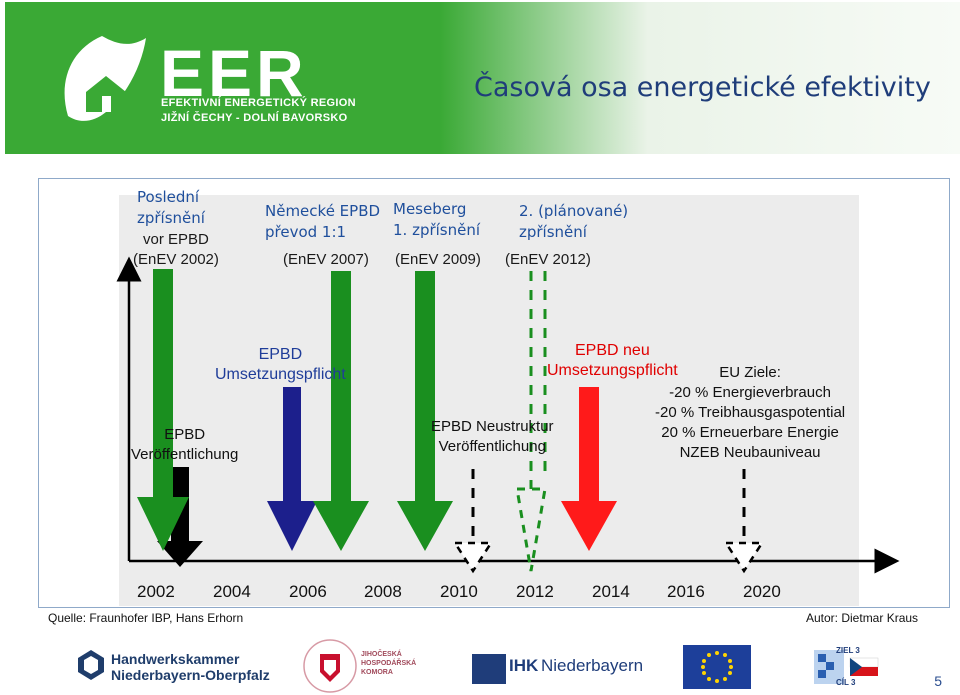 The height and width of the screenshot is (695, 960). What do you see at coordinates (234, 73) in the screenshot?
I see `logo-eer-text: EER` at bounding box center [234, 73].